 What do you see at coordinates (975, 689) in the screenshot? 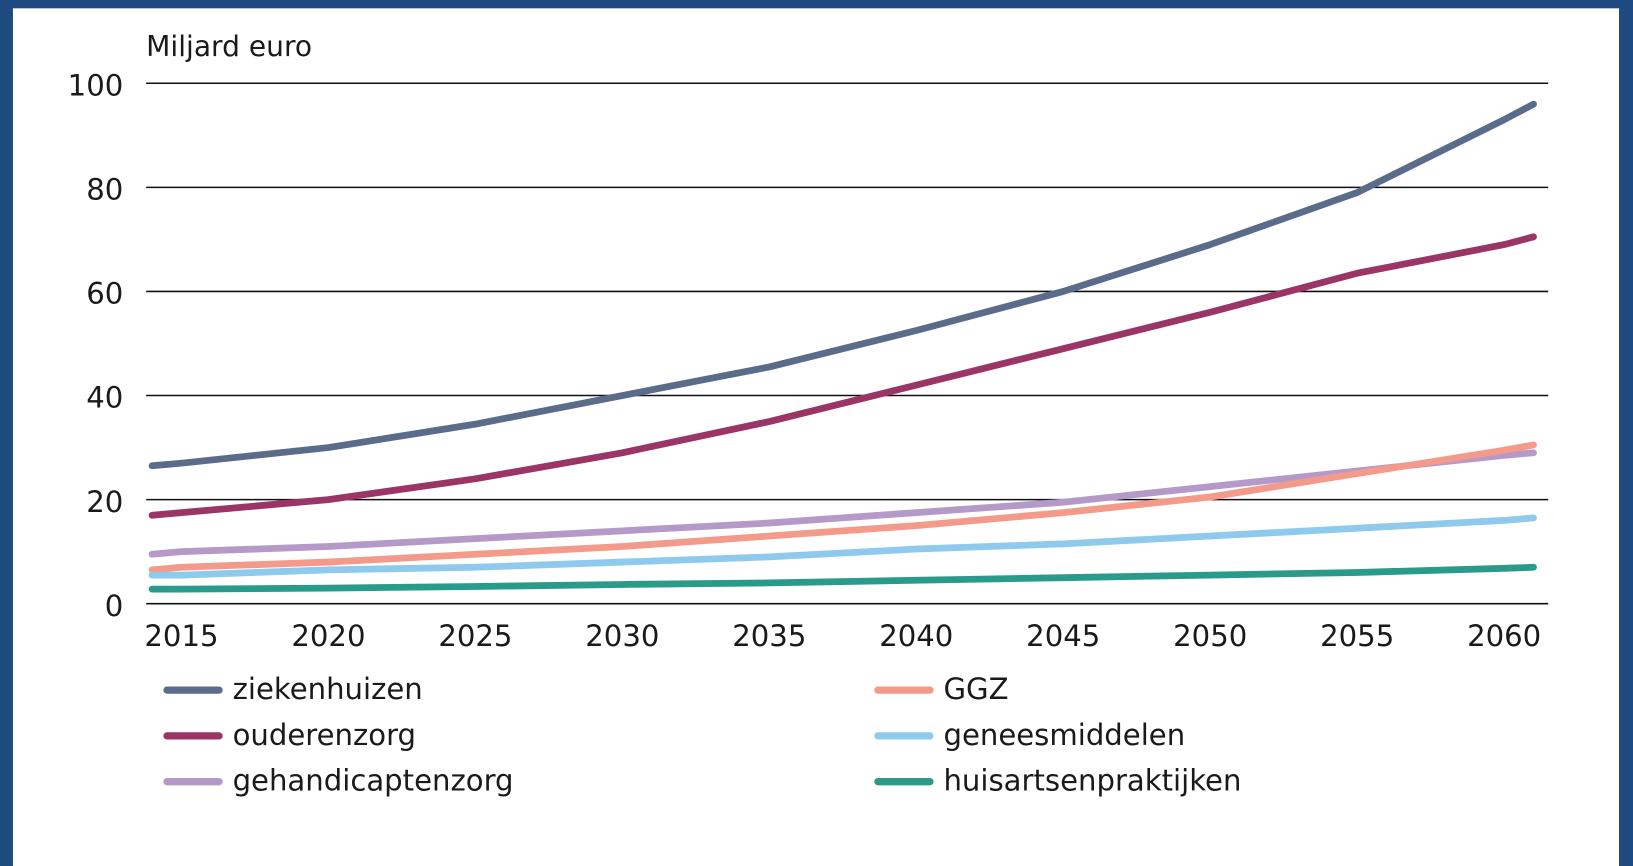
I see `legend-label: GGZ` at bounding box center [975, 689].